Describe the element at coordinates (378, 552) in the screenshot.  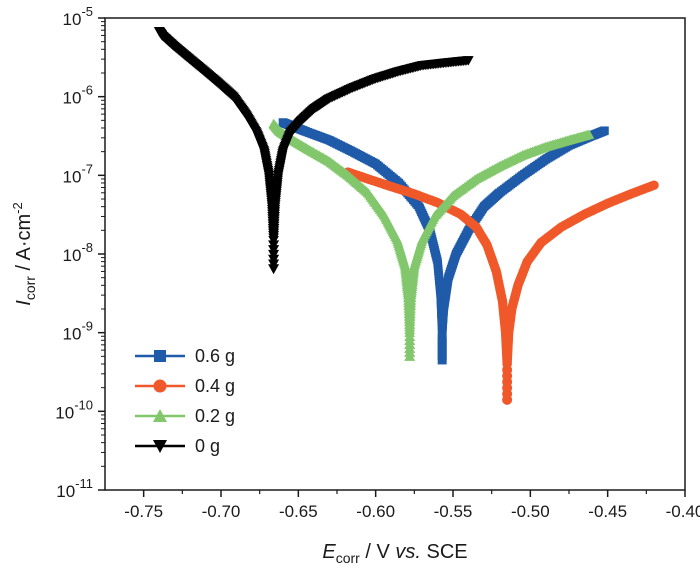
I see `x-axis-title-rest: / V` at that location.